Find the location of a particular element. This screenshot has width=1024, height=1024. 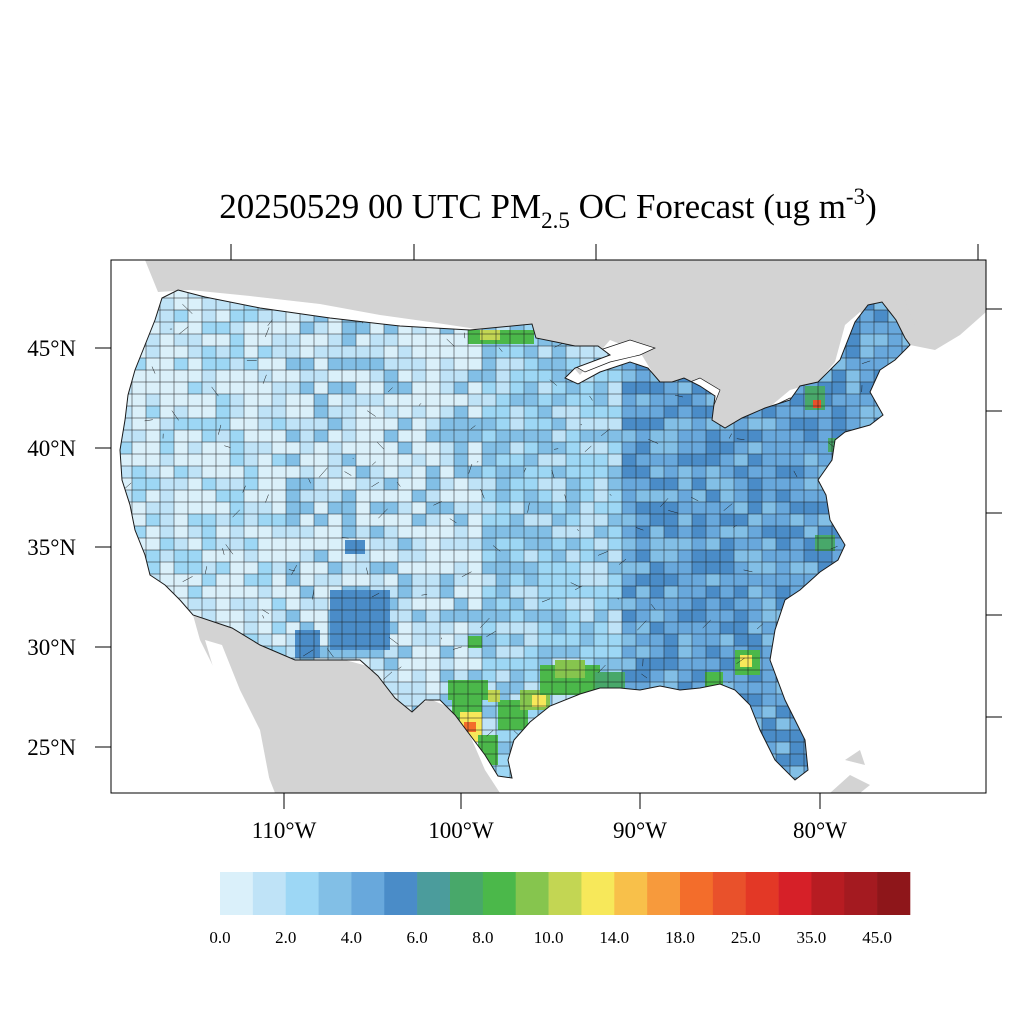

lat-label-25: 25°N is located at coordinates (51, 747).